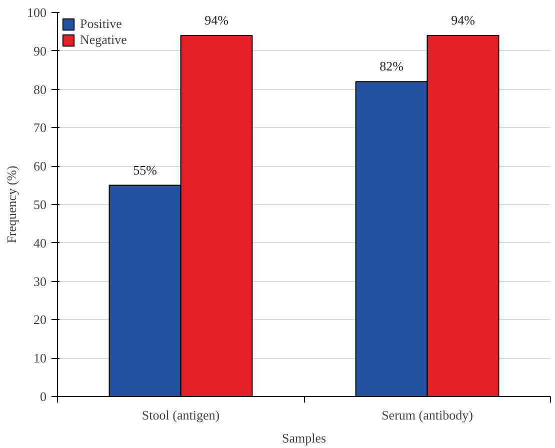 This screenshot has width=555, height=448. Describe the element at coordinates (40, 50) in the screenshot. I see `y-tick-label: 90` at that location.